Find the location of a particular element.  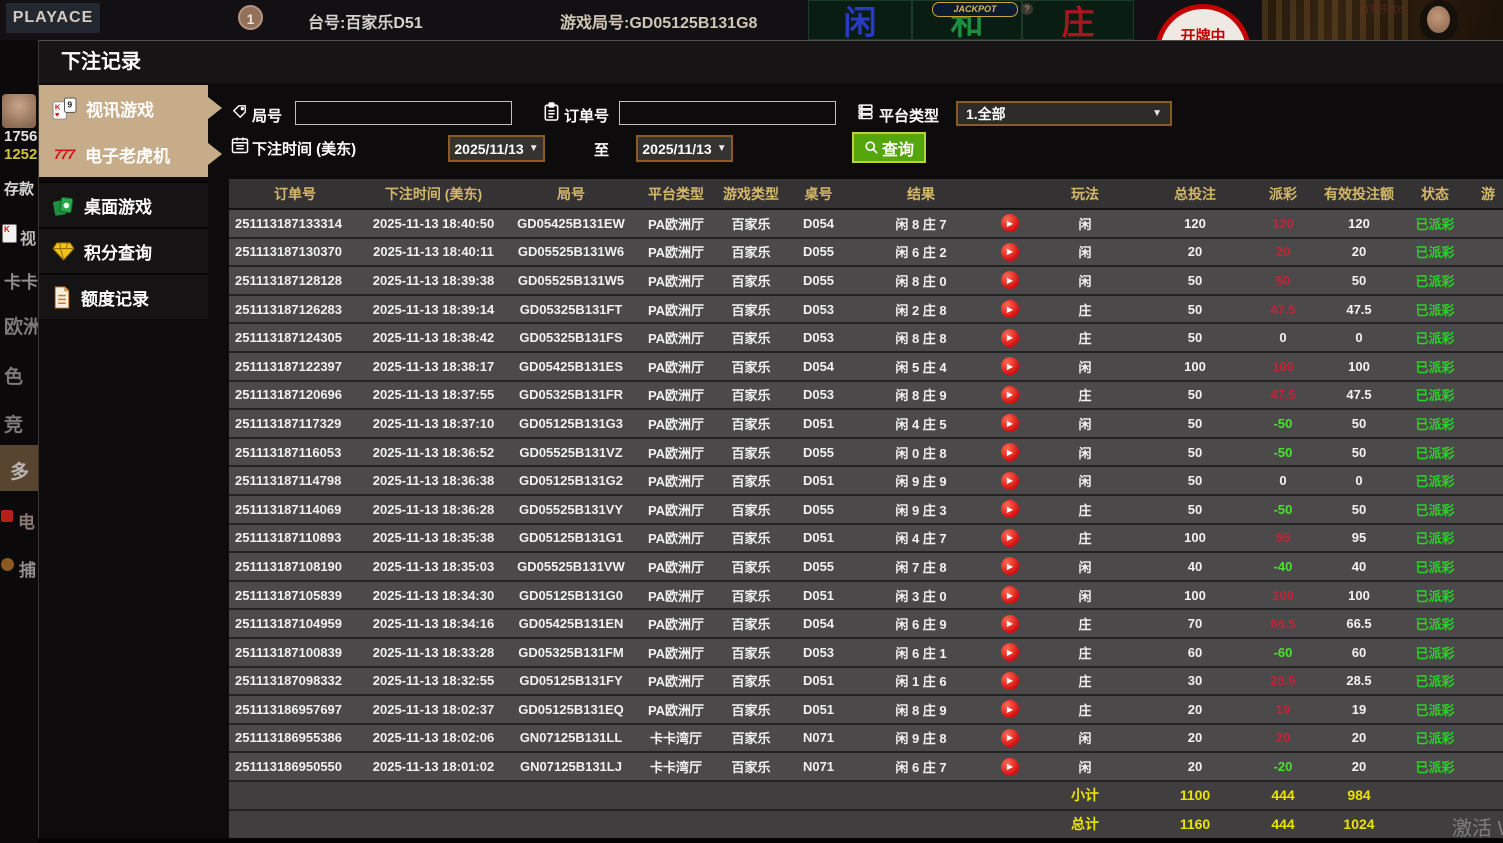

cell-order-number: 251113187126283 is located at coordinates (289, 309).